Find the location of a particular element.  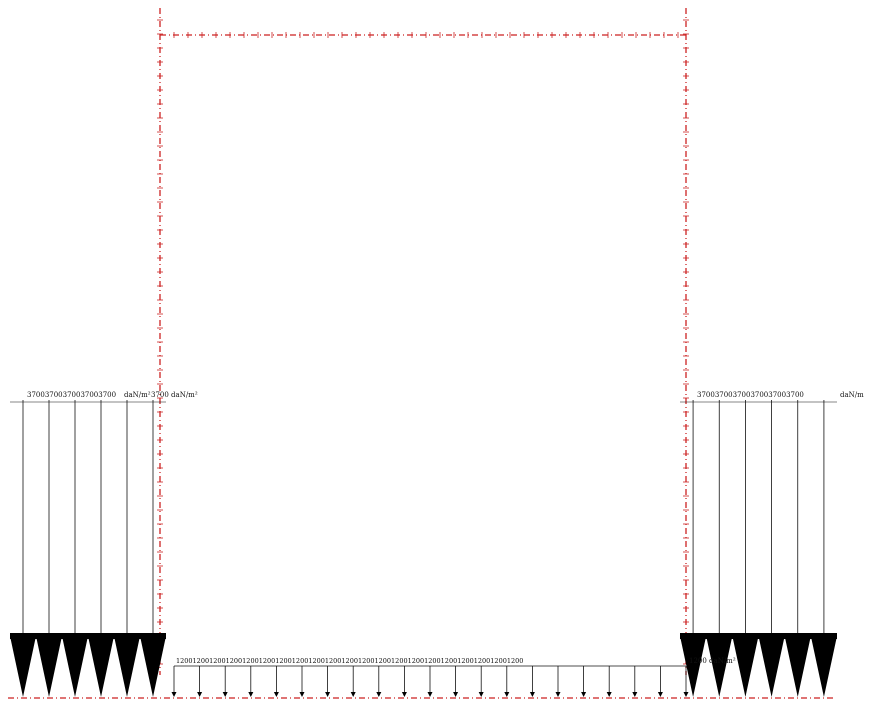

bottom-load-unit: 1200 daN/m² is located at coordinates (712, 661).